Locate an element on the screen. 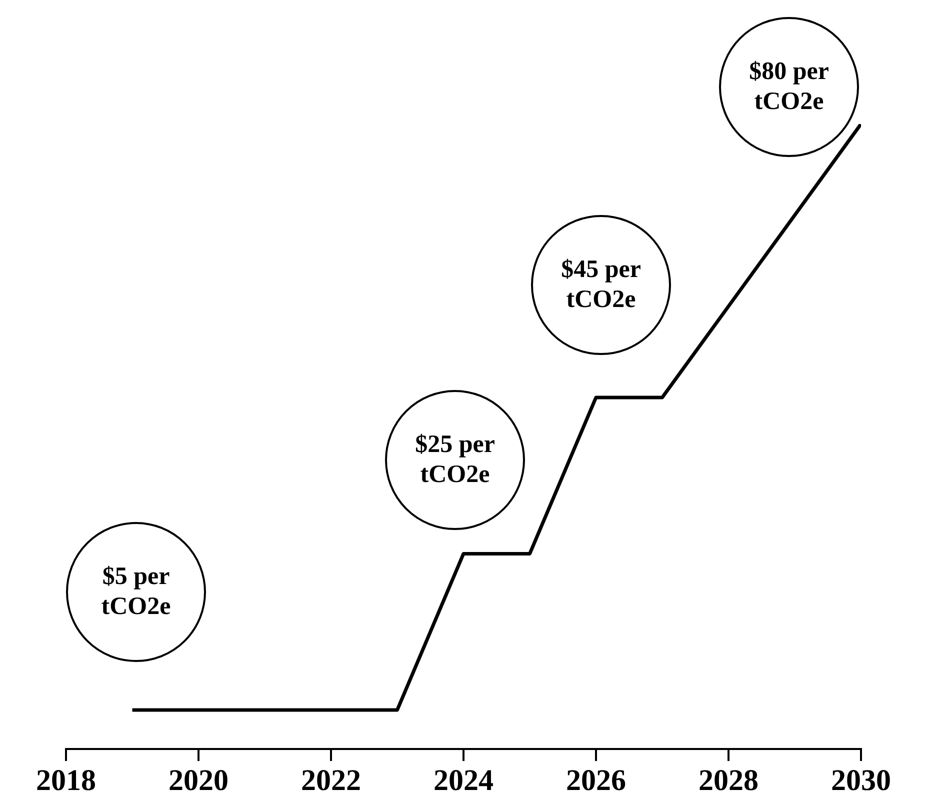  x-tick-label: 2024 is located at coordinates (464, 780).